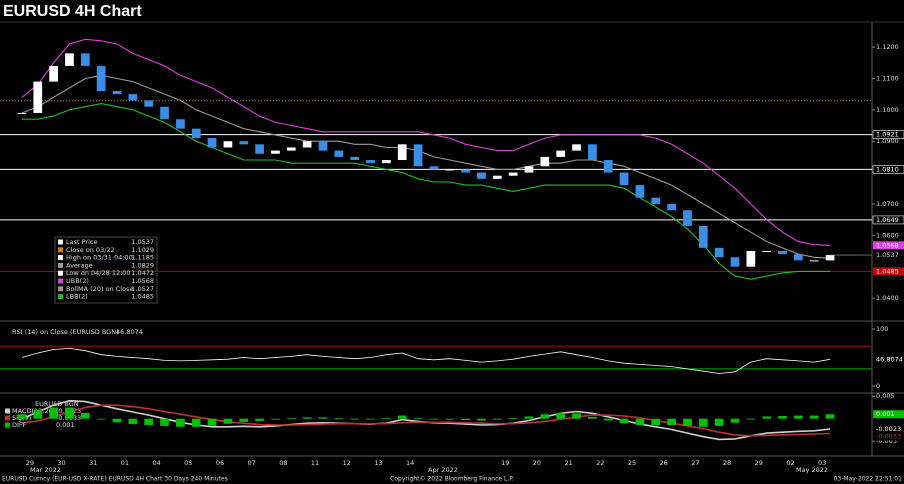 The image size is (904, 484). I want to click on value-label: 1.0568, so click(887, 245).